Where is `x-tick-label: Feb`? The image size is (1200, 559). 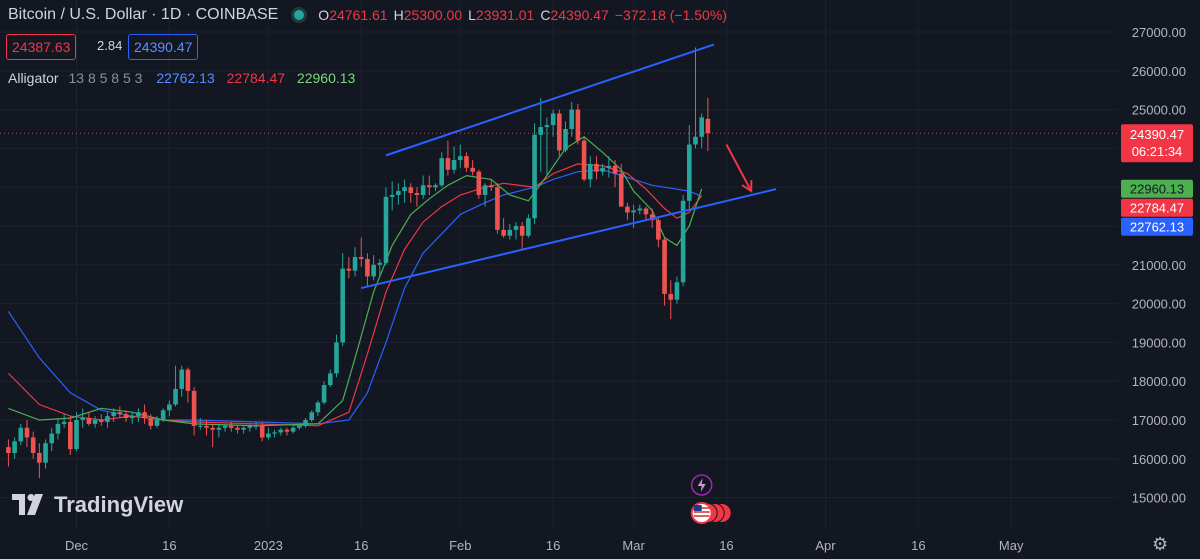 x-tick-label: Feb is located at coordinates (460, 545).